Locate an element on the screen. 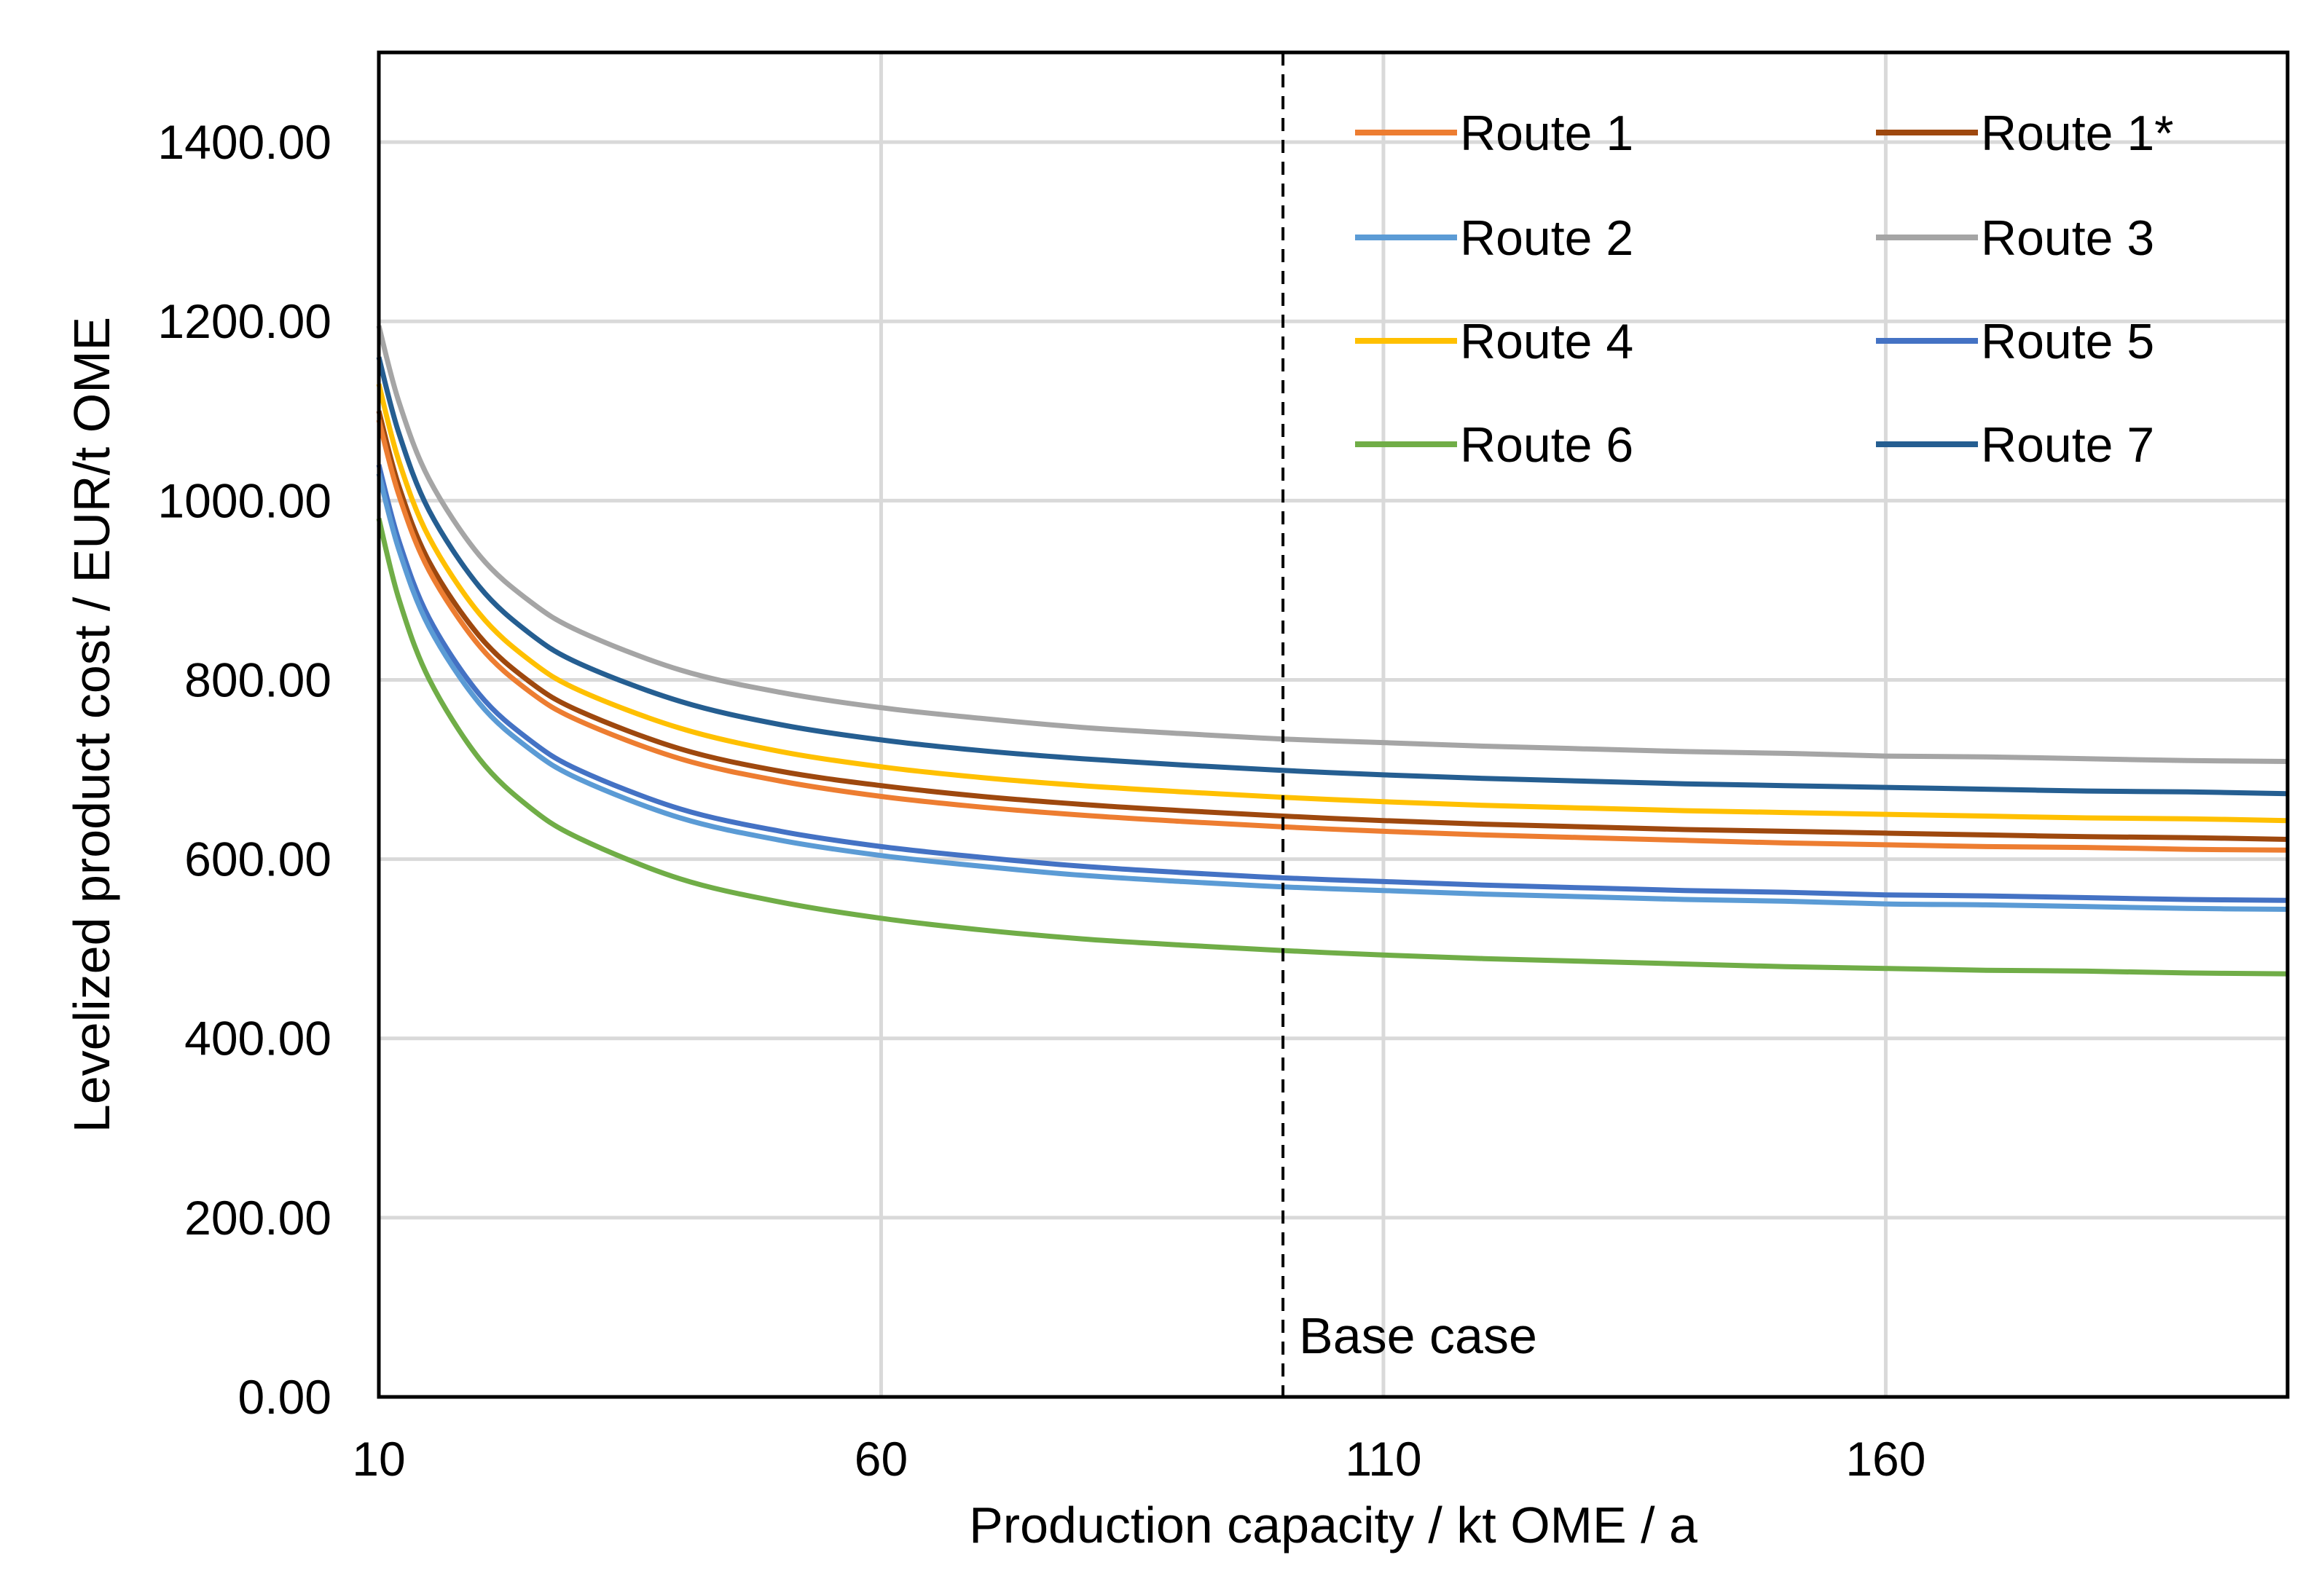 The width and height of the screenshot is (2324, 1587). x-tick-label: 160 is located at coordinates (1885, 1459).